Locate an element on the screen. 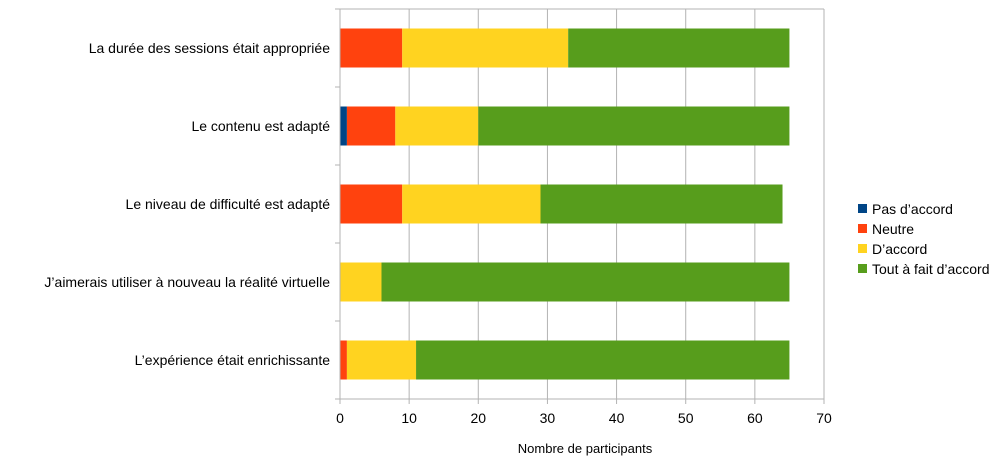 The width and height of the screenshot is (1001, 457). tick-label: 0 is located at coordinates (340, 418).